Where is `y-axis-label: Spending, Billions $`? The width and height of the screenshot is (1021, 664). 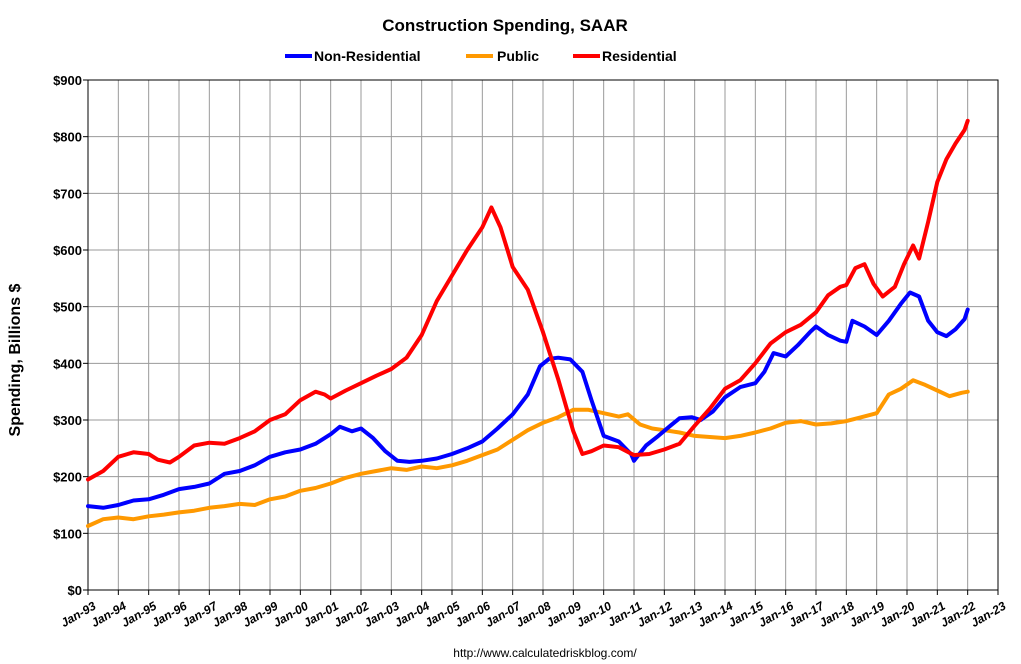 y-axis-label: Spending, Billions $ is located at coordinates (15, 359).